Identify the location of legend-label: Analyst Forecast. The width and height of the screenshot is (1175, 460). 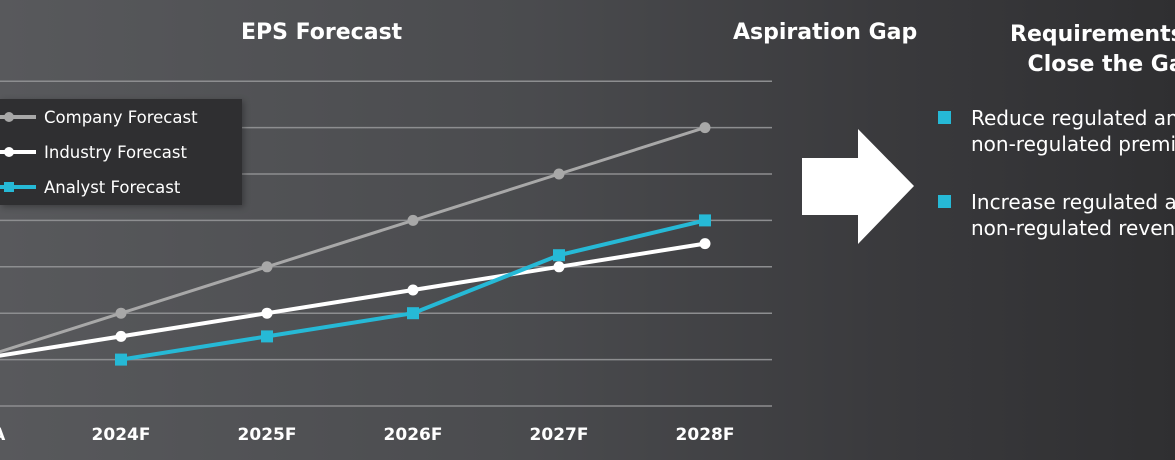
(112, 187).